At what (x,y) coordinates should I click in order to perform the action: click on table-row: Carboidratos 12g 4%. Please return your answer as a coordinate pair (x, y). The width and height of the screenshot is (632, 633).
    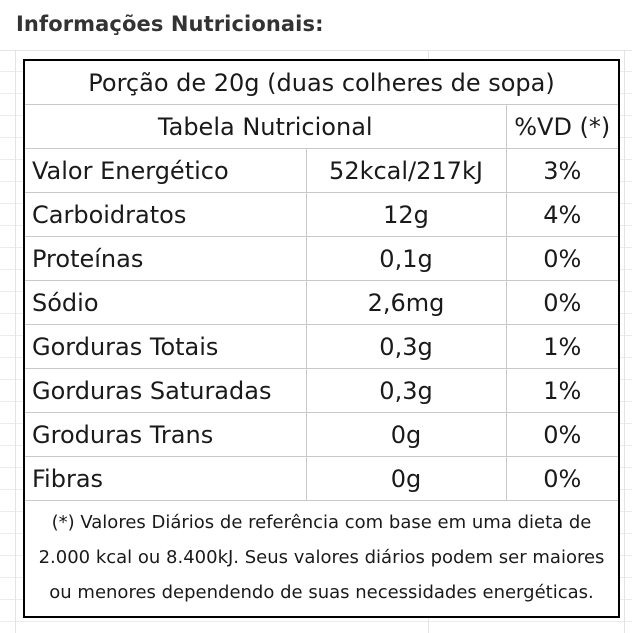
    Looking at the image, I should click on (321, 214).